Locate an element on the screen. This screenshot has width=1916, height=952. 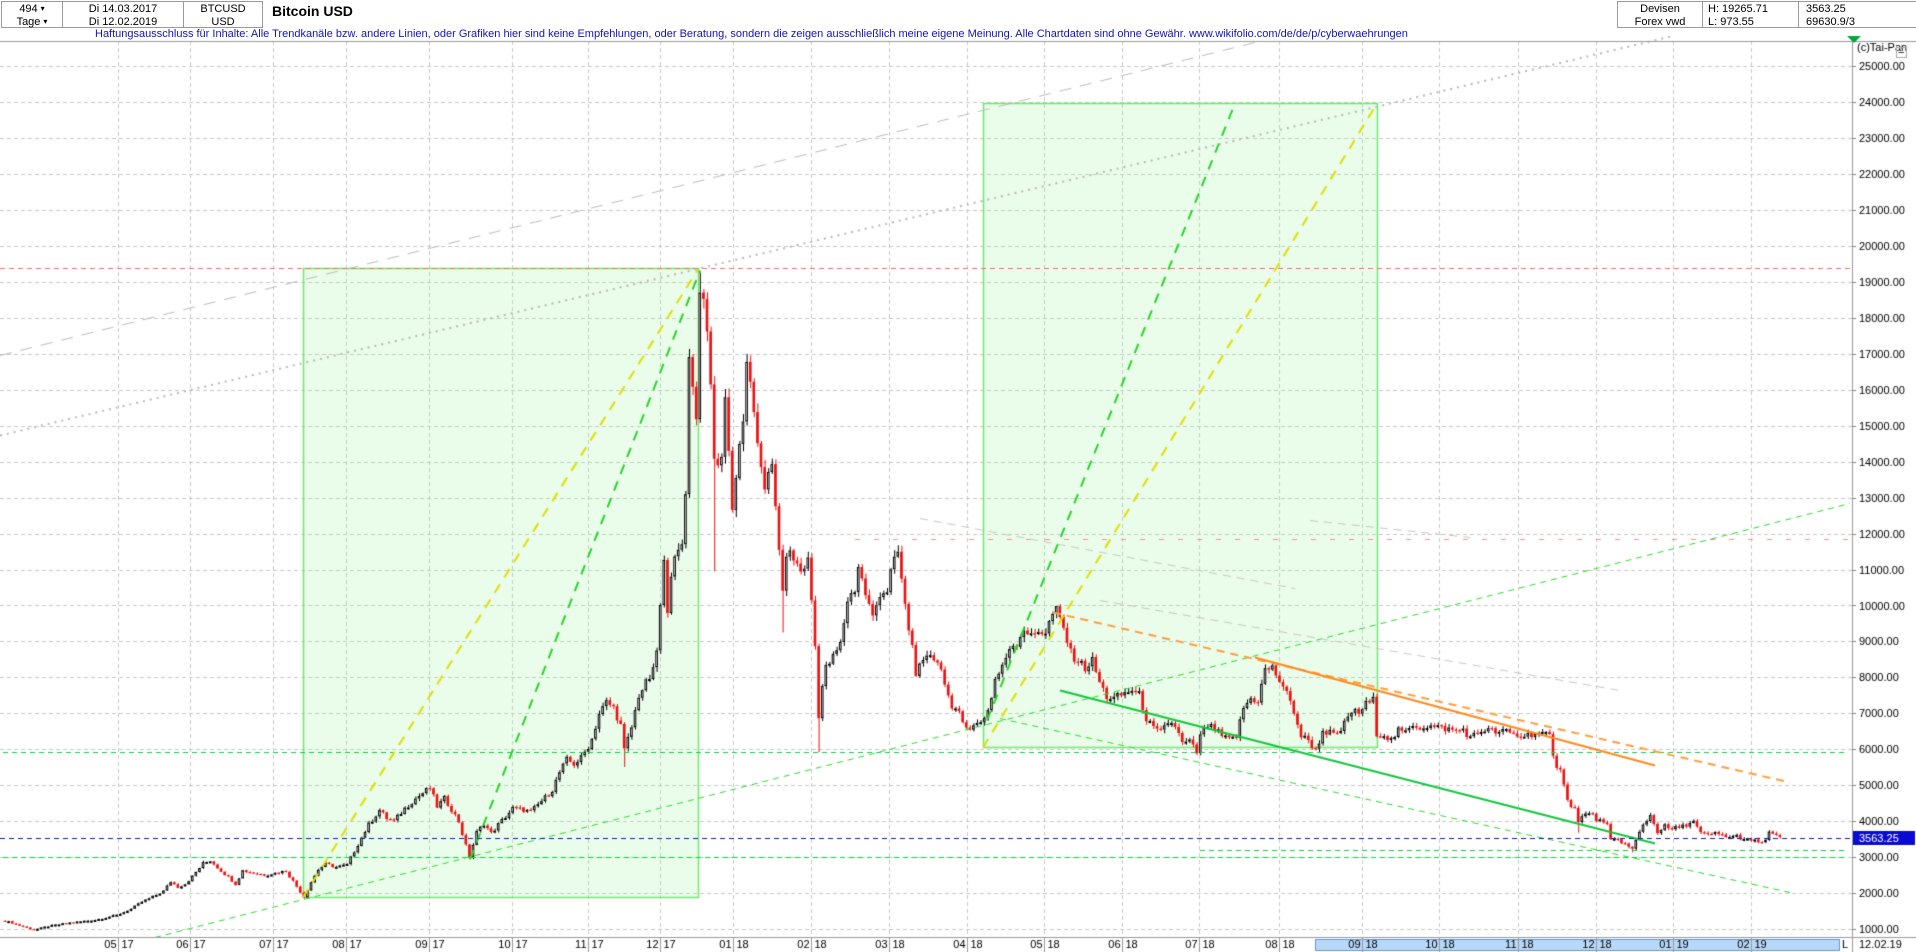
feed-cell: Devisen Forex vwd is located at coordinates (1660, 14).